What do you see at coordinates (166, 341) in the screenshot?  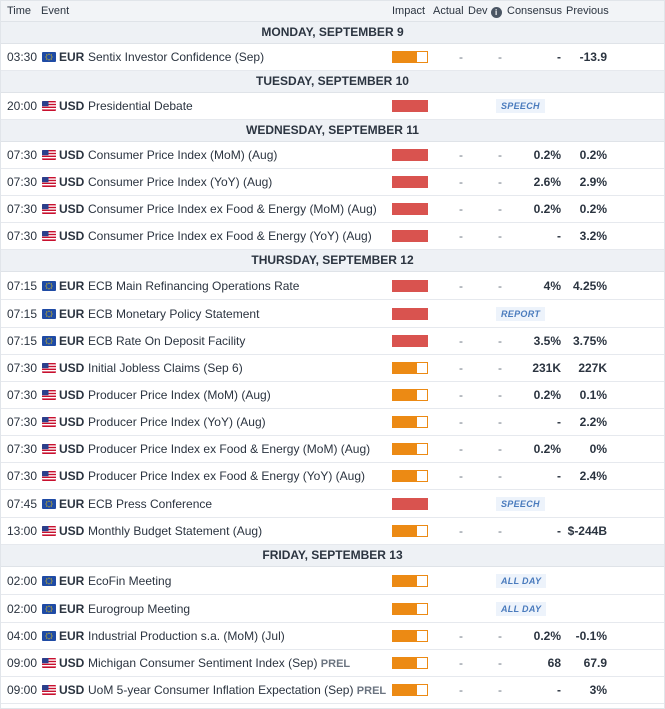 I see `event-name: ECB Rate On Deposit Facility` at bounding box center [166, 341].